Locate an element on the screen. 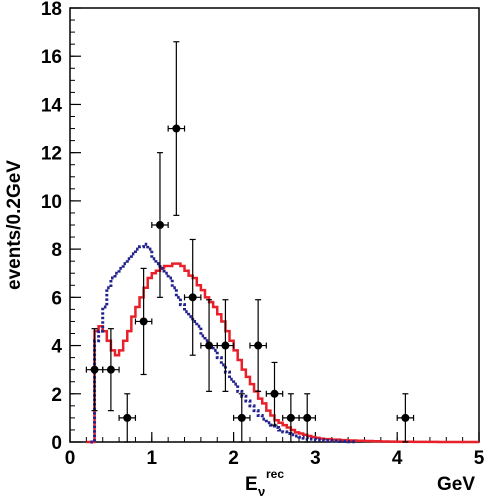  y-tick-label: 10 is located at coordinates (51, 202).